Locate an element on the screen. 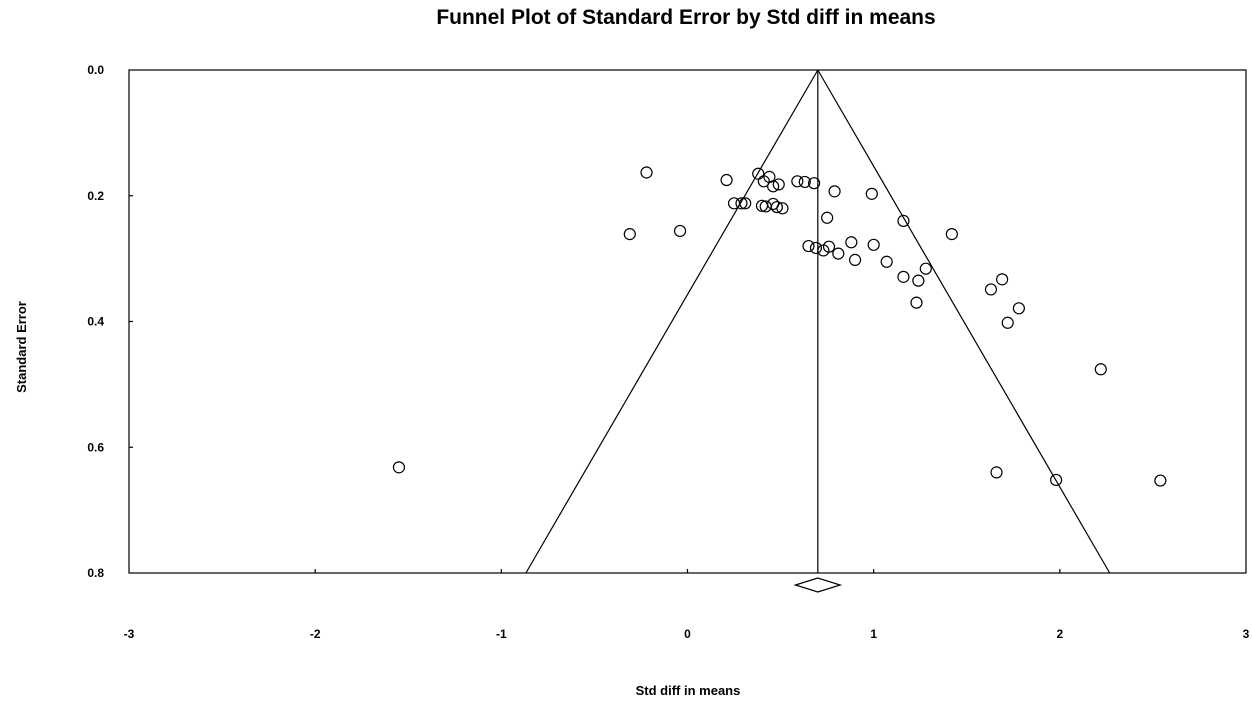  summary-diamond is located at coordinates (818, 585).